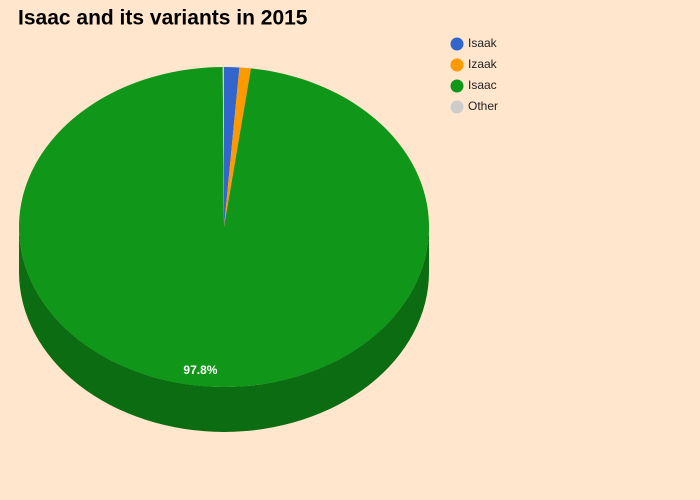  Describe the element at coordinates (483, 43) in the screenshot. I see `legend-label: Isaak` at that location.